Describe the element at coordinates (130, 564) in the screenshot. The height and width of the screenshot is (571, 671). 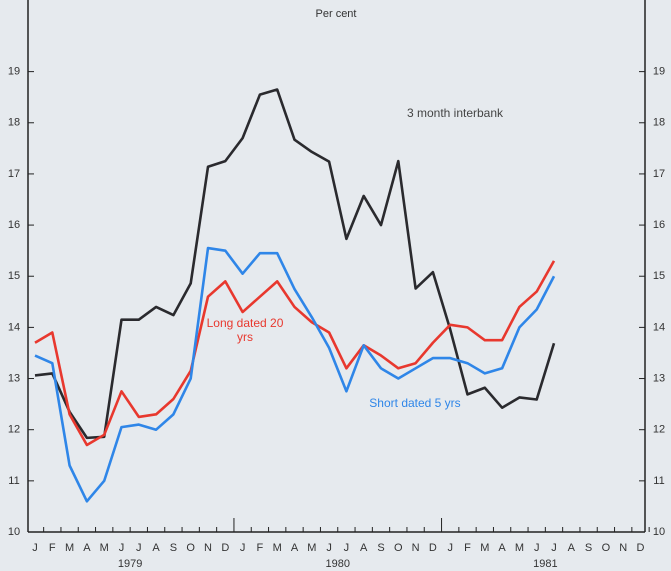
I see `year-label: 1979` at that location.